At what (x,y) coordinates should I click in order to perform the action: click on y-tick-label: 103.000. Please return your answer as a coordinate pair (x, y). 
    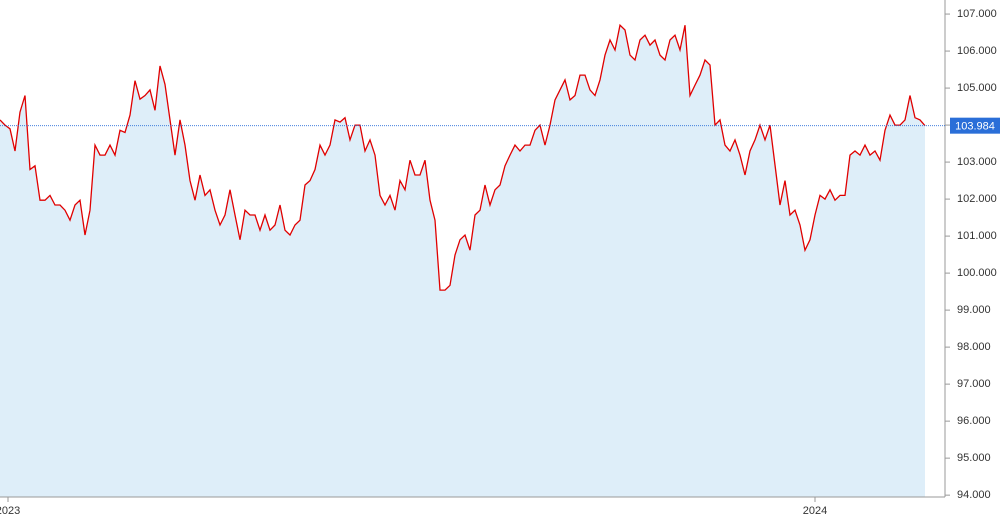
    Looking at the image, I should click on (977, 162).